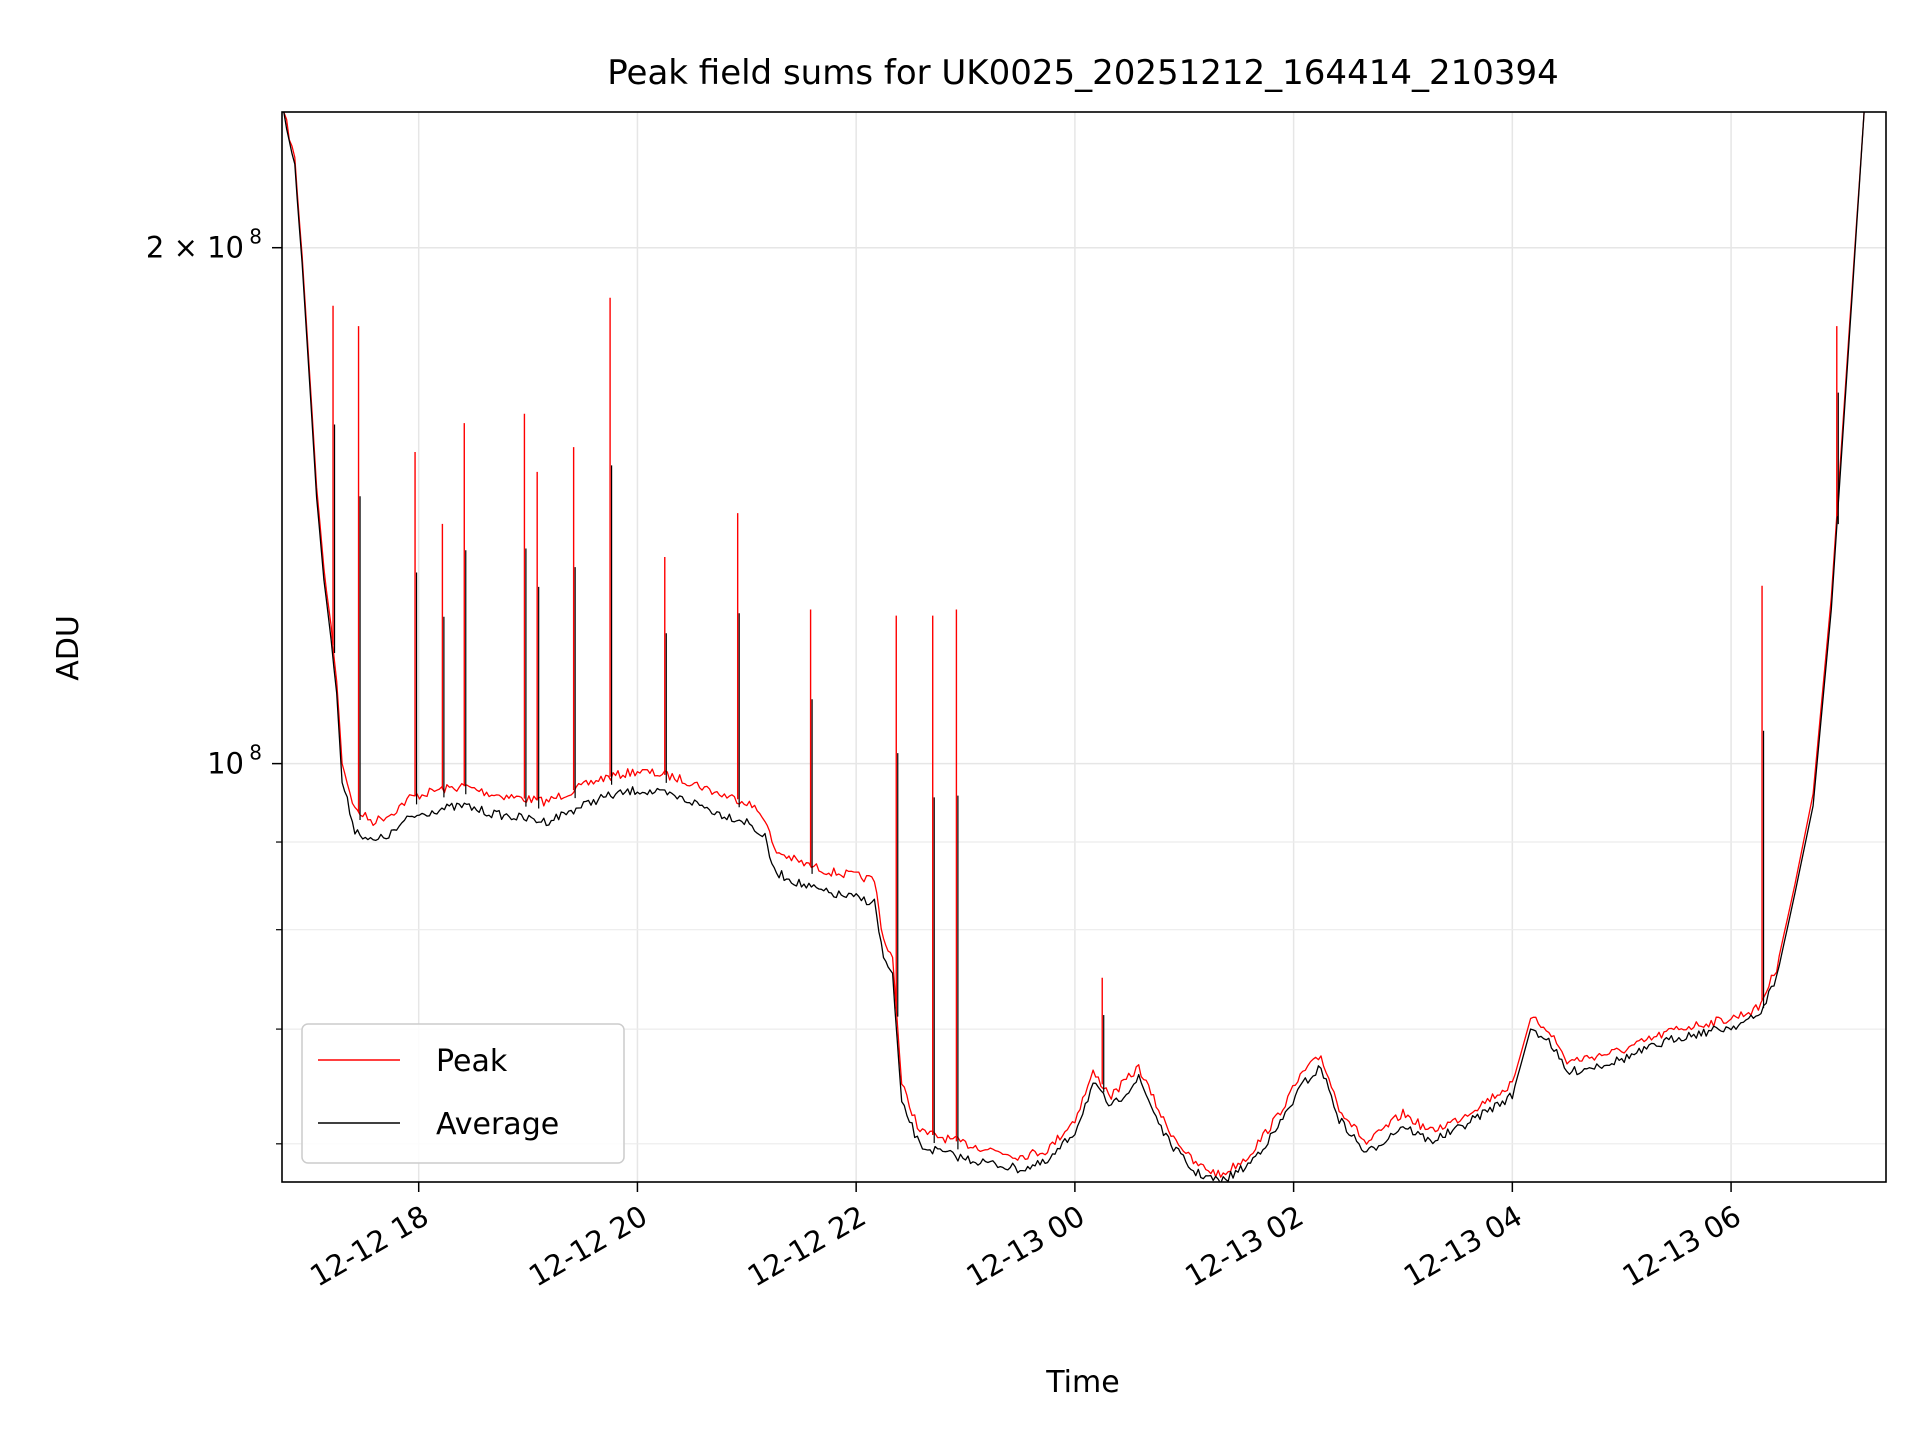 The image size is (1920, 1440). Describe the element at coordinates (472, 1061) in the screenshot. I see `legend-label-peak: Peak` at that location.